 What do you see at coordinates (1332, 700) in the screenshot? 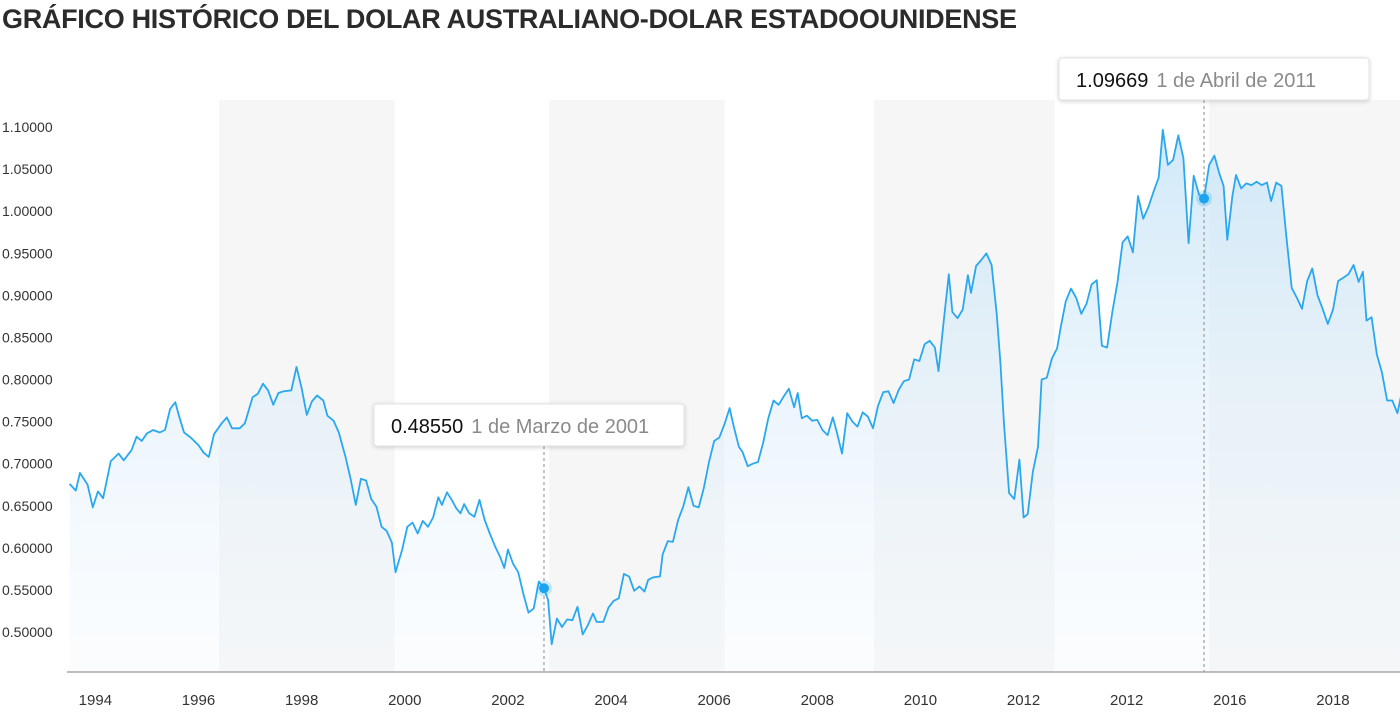
I see `x-tick-label: 2018` at bounding box center [1332, 700].